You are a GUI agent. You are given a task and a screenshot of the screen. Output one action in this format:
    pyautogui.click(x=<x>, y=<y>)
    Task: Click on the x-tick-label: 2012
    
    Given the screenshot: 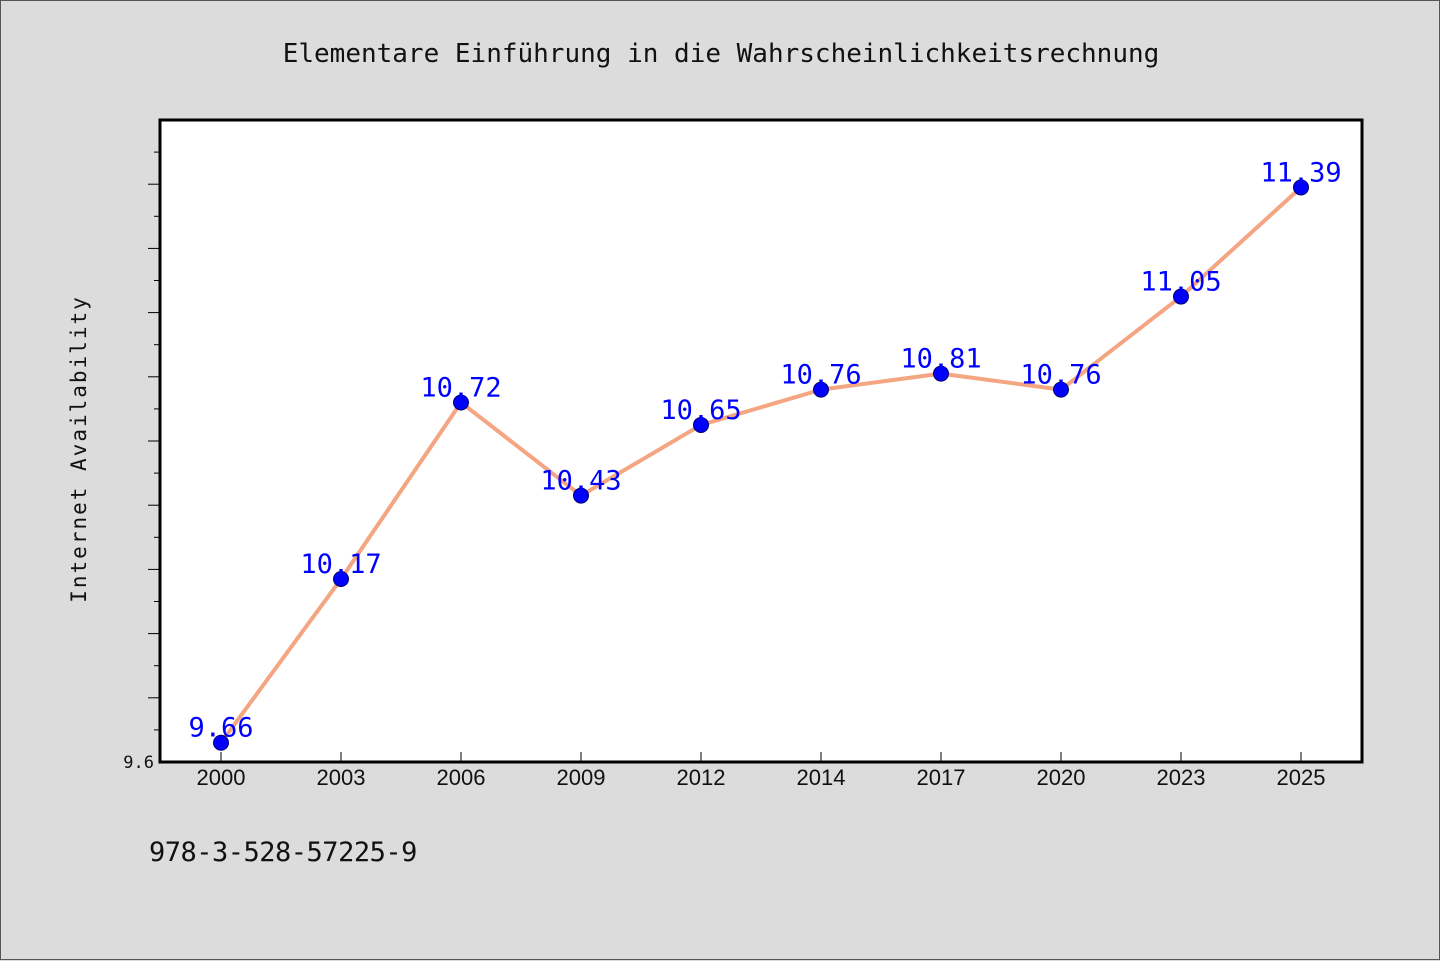 What is the action you would take?
    pyautogui.click(x=701, y=777)
    